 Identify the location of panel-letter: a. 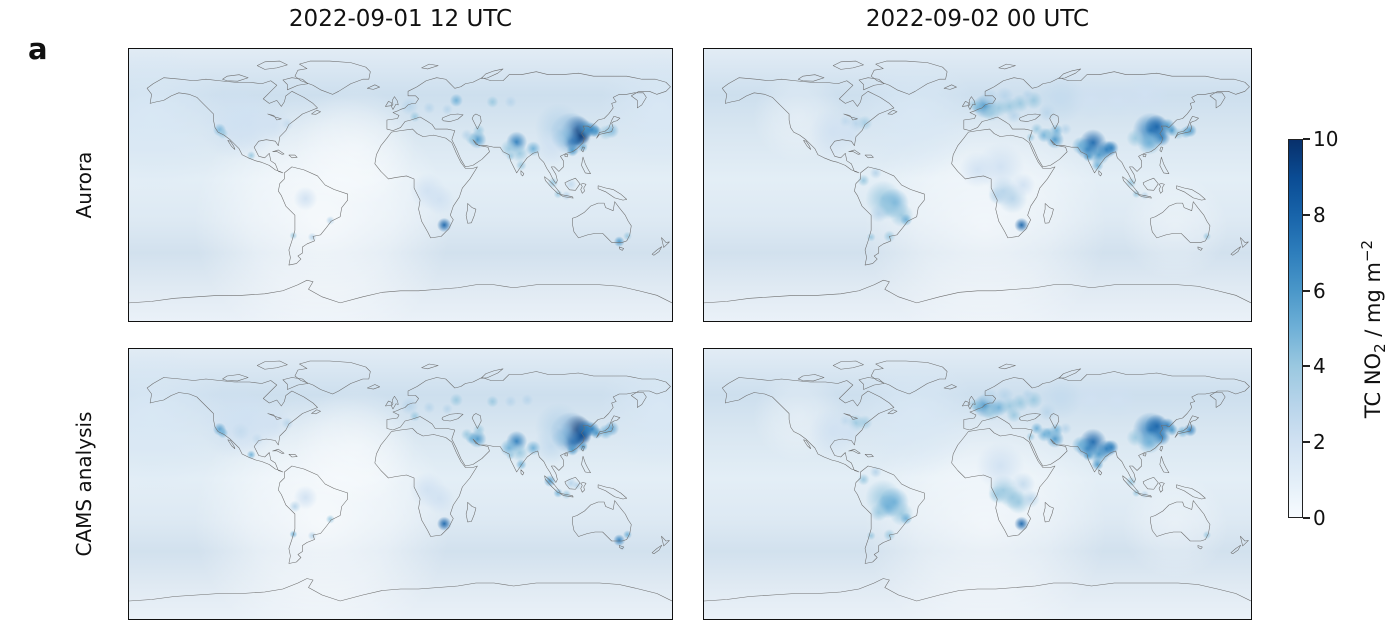
(38, 49).